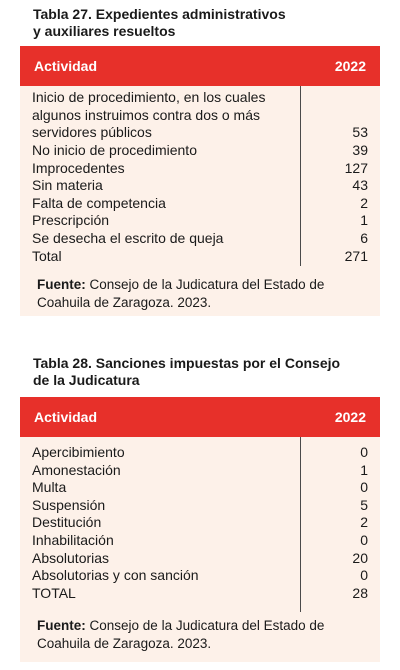  I want to click on table-row: Suspensión 5, so click(200, 506).